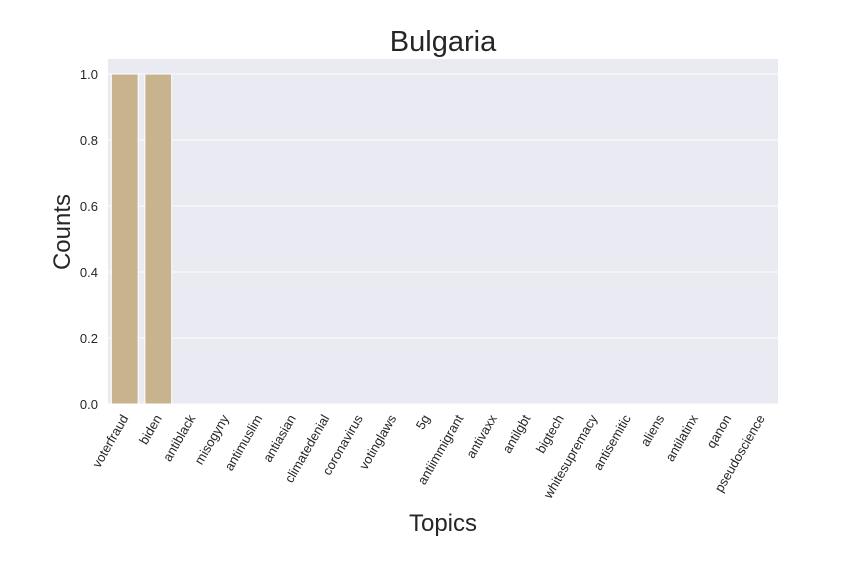 The width and height of the screenshot is (864, 576). What do you see at coordinates (443, 42) in the screenshot?
I see `chart-title: Bulgaria` at bounding box center [443, 42].